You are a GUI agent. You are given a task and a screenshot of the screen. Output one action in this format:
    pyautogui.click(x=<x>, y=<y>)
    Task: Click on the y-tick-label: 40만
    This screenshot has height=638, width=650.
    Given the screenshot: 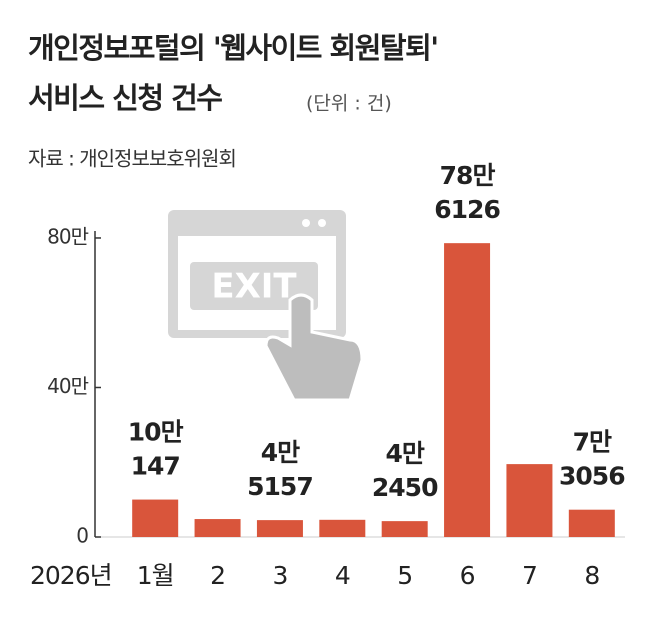 What is the action you would take?
    pyautogui.click(x=67, y=386)
    